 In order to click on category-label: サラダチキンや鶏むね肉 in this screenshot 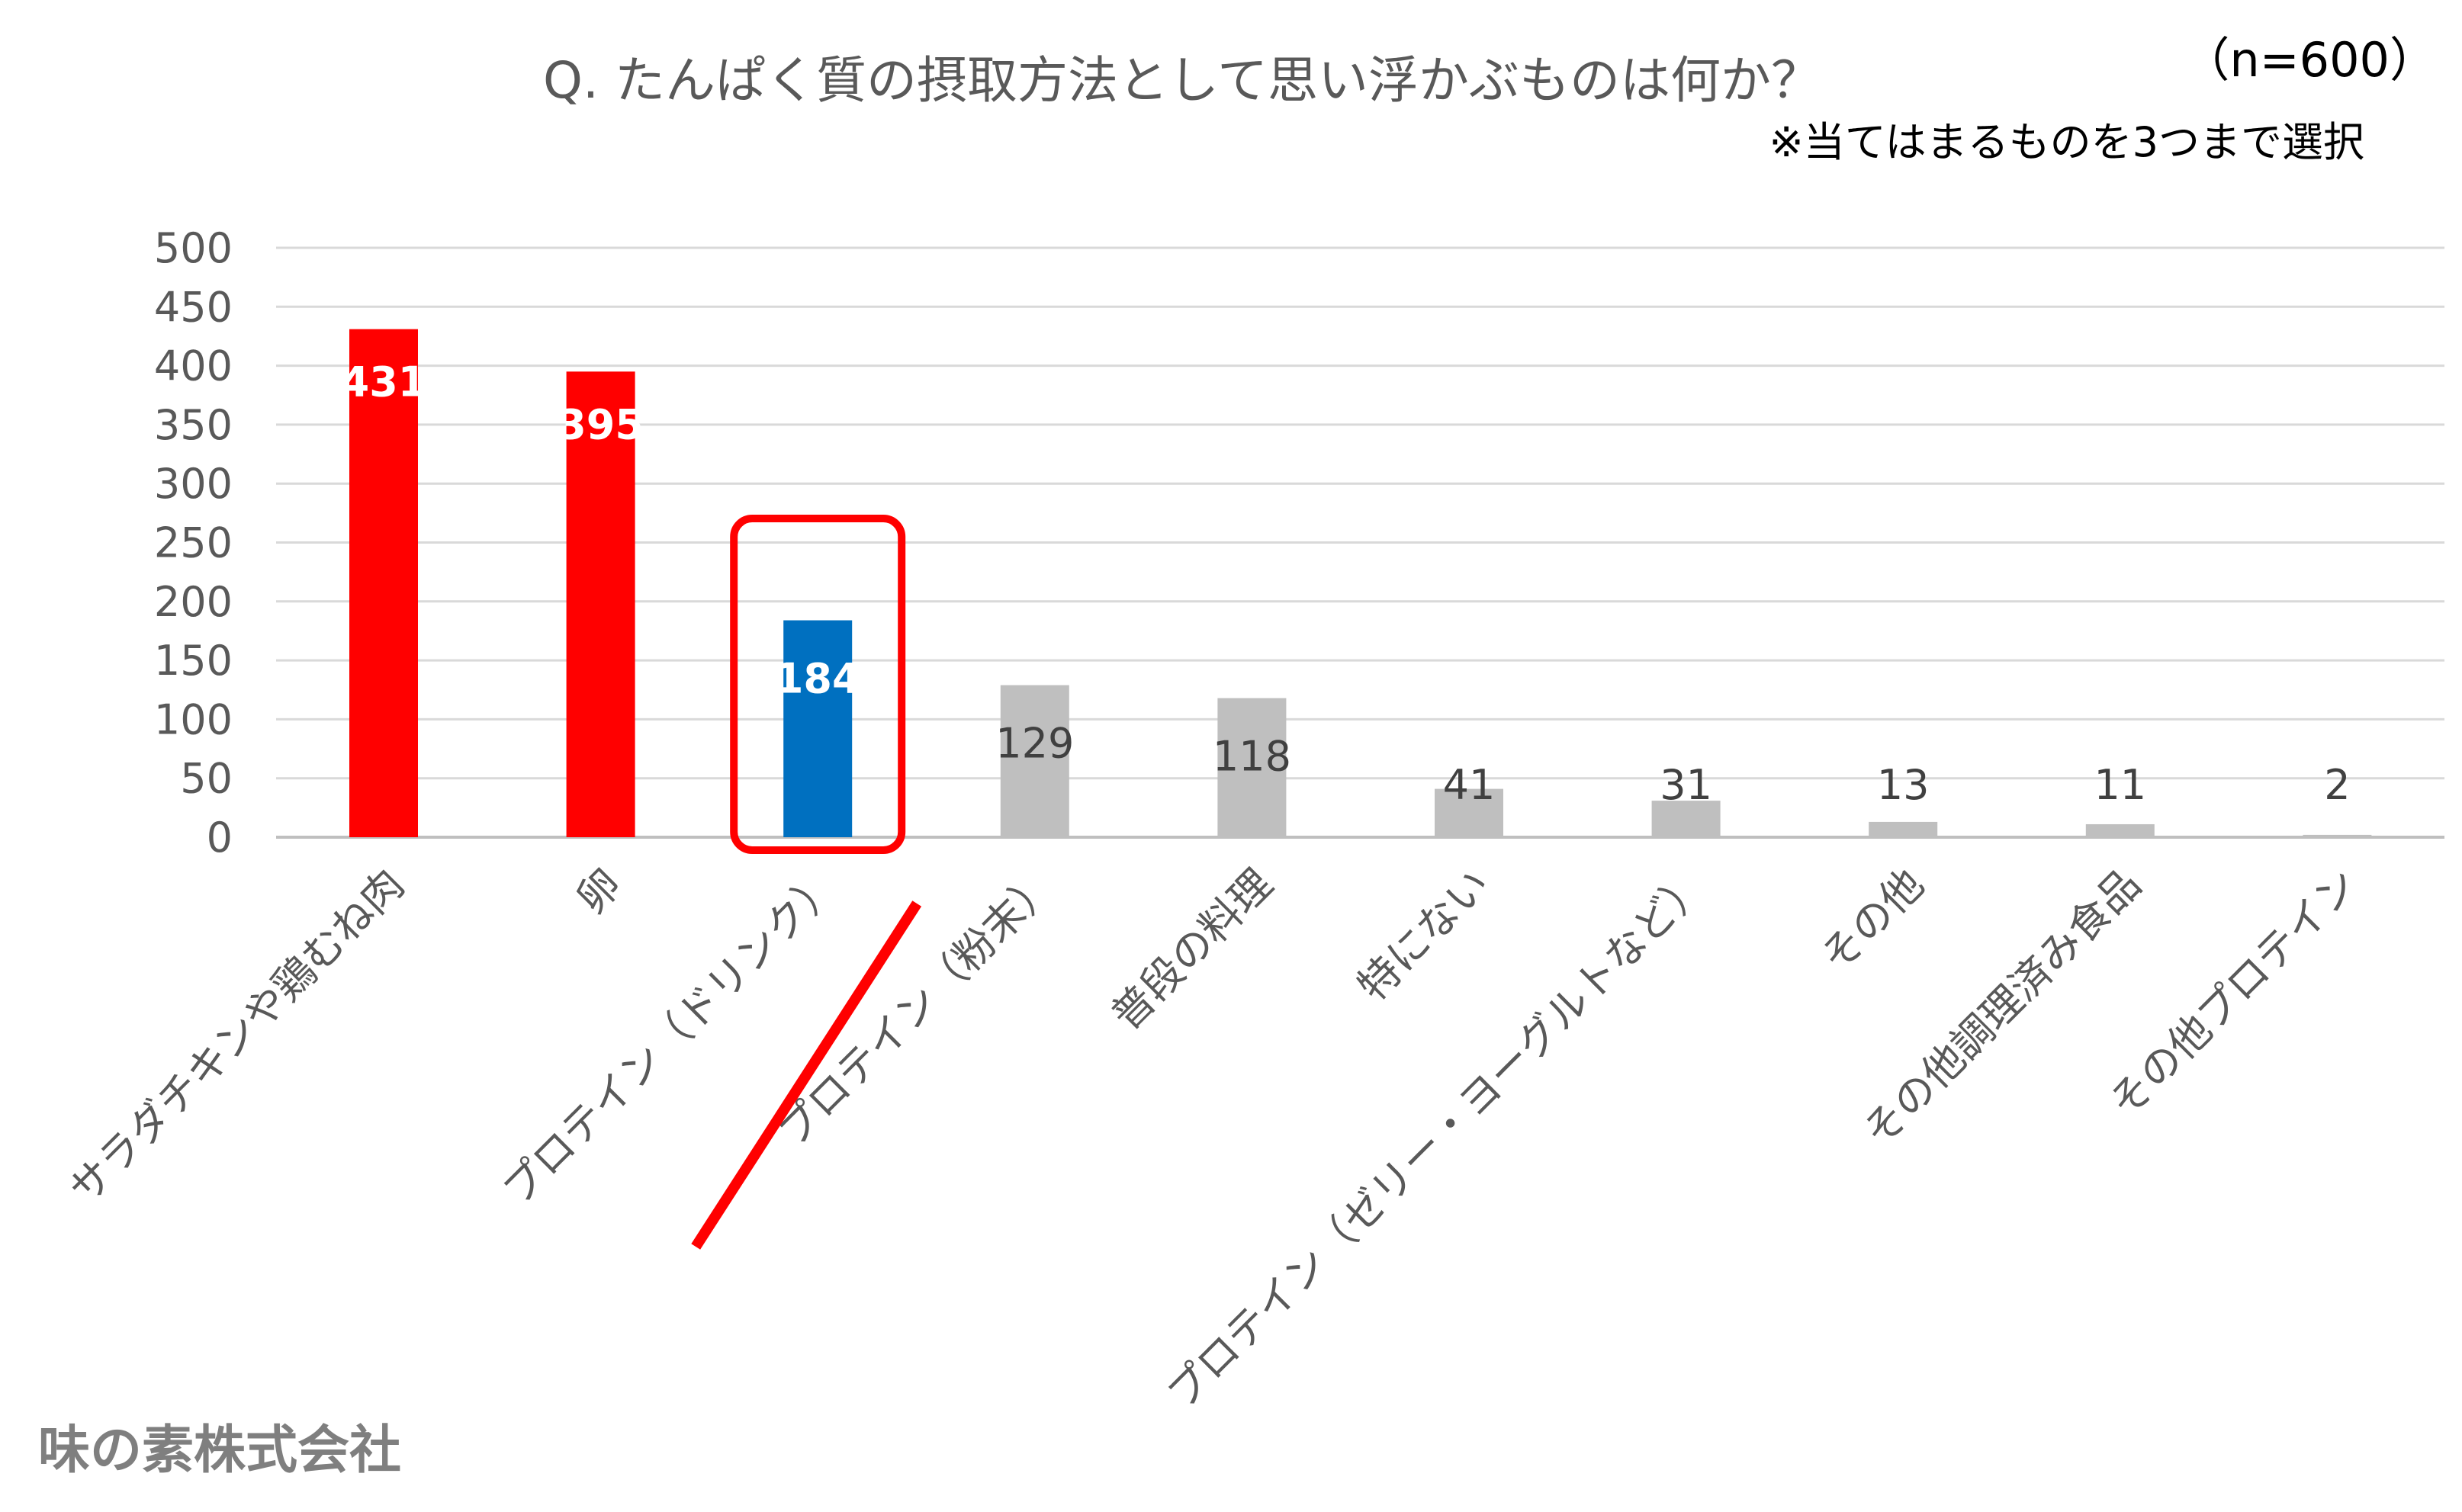, I will do `click(236, 1036)`.